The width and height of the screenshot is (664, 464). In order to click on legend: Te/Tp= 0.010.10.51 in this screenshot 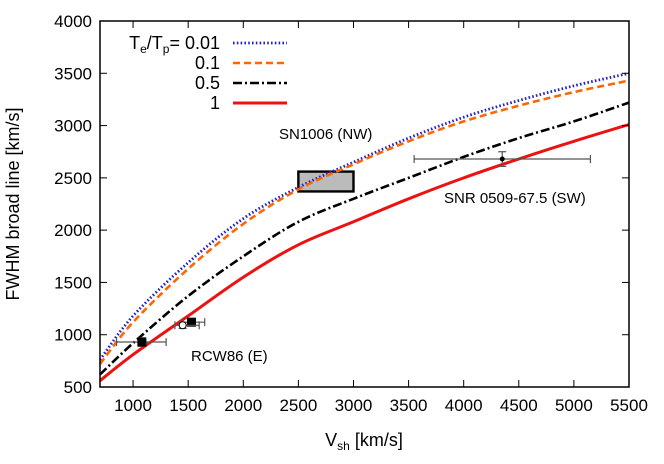, I will do `click(208, 73)`.